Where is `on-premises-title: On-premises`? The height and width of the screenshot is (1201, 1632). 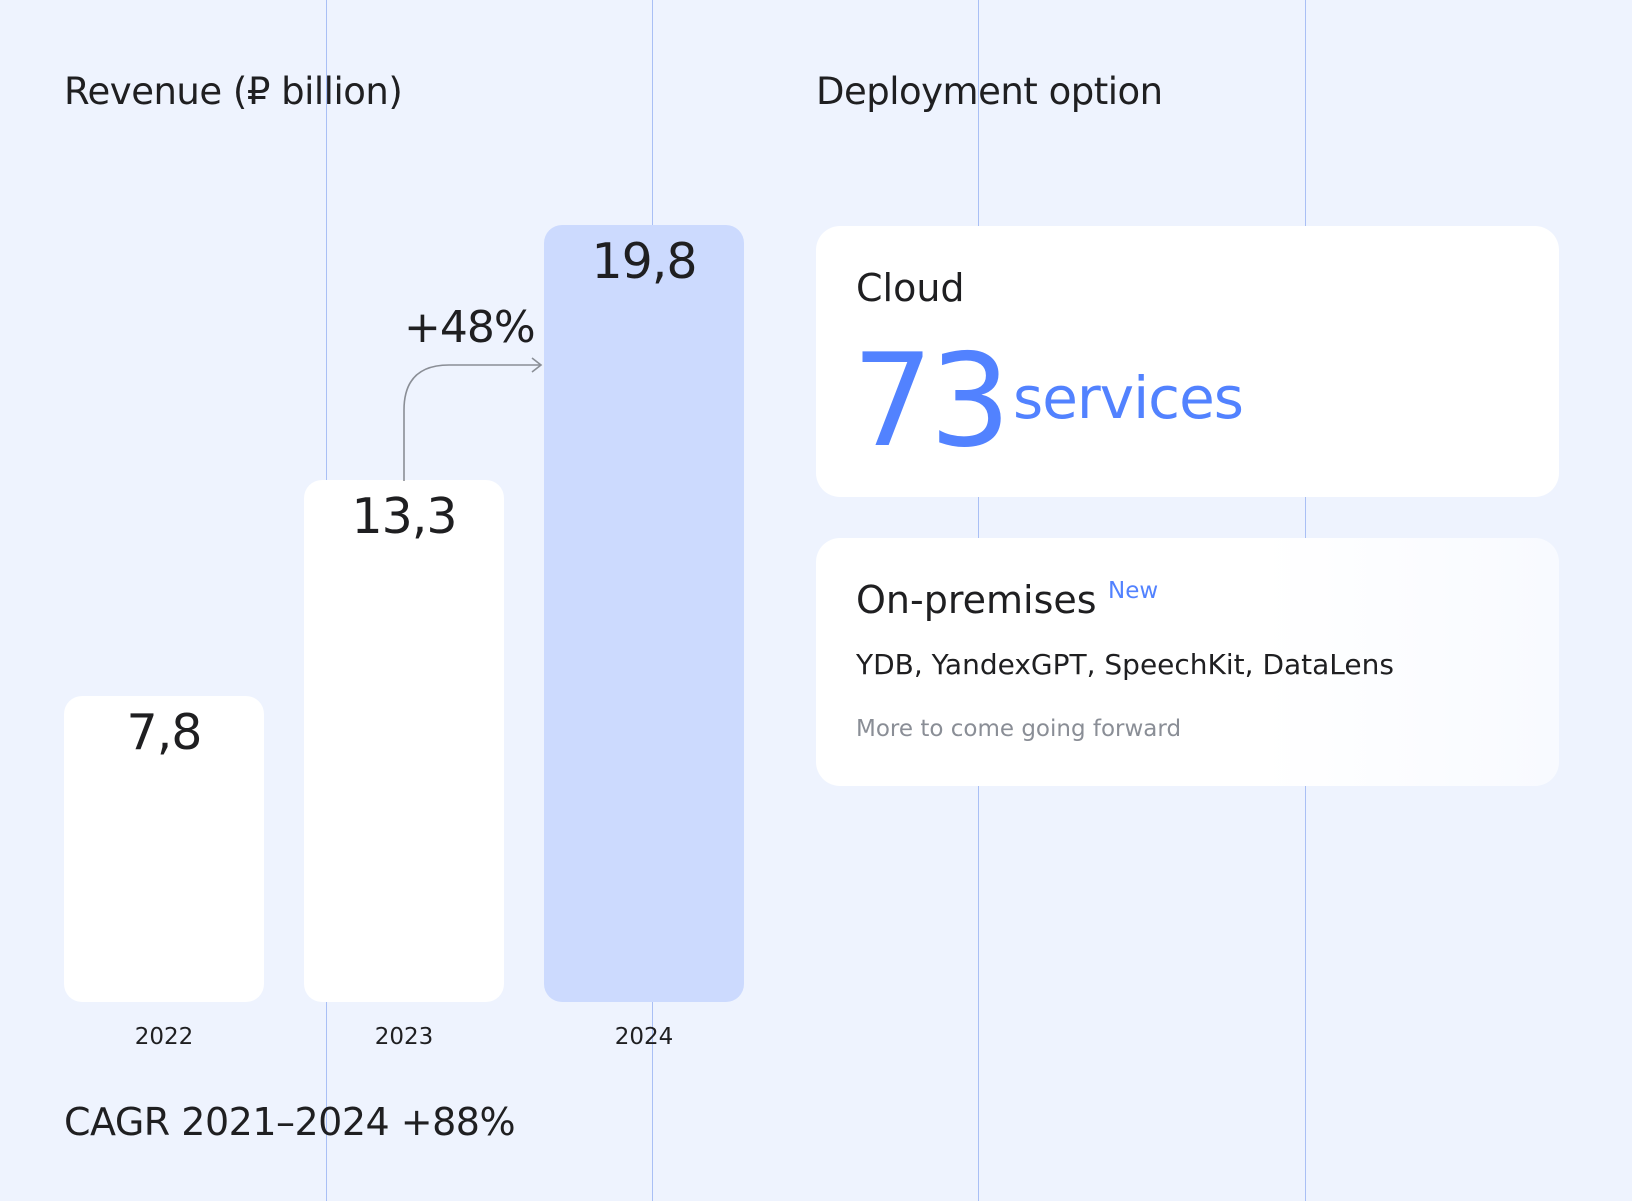
on-premises-title: On-premises is located at coordinates (976, 600).